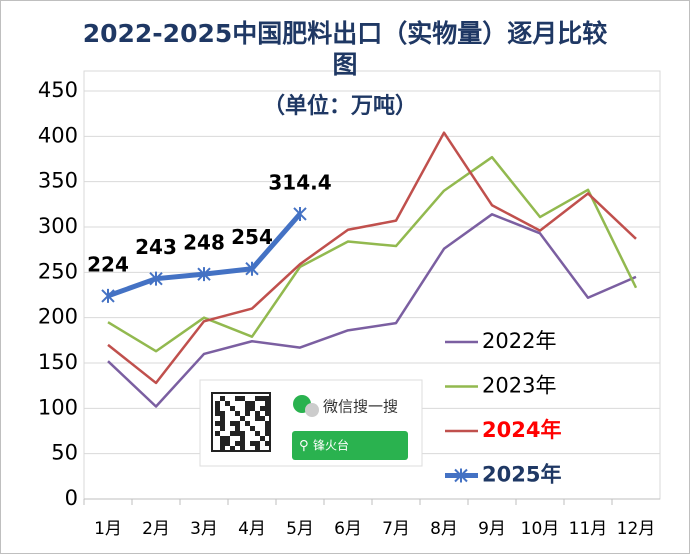 The width and height of the screenshot is (690, 554). Describe the element at coordinates (58, 362) in the screenshot. I see `y-tick-label: 150` at that location.